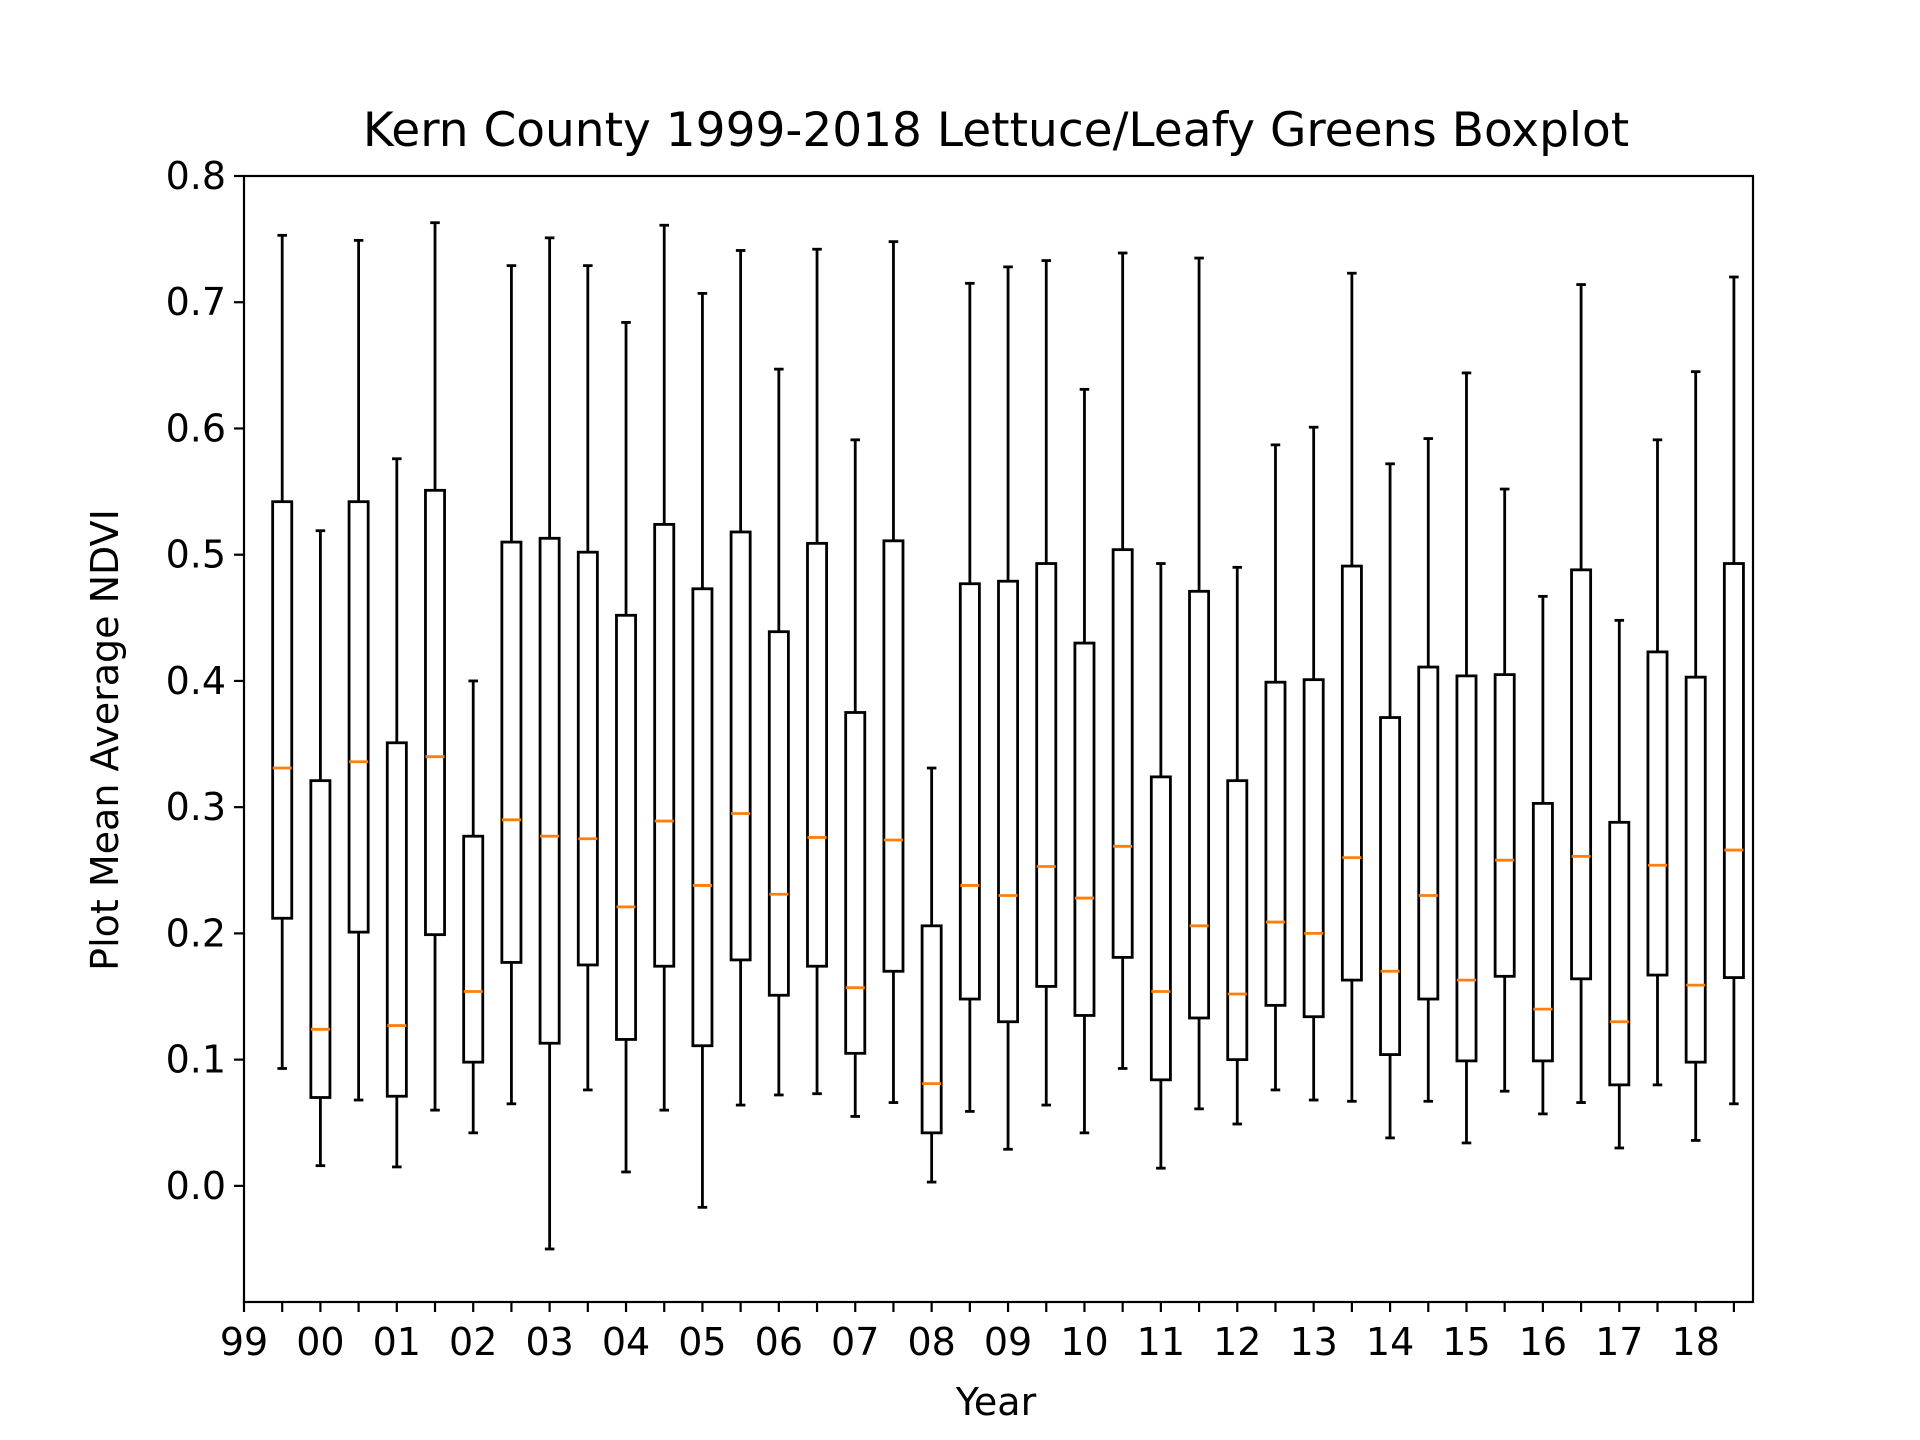 This screenshot has height=1440, width=1920. What do you see at coordinates (1696, 1342) in the screenshot?
I see `x-tick-label: 18` at bounding box center [1696, 1342].